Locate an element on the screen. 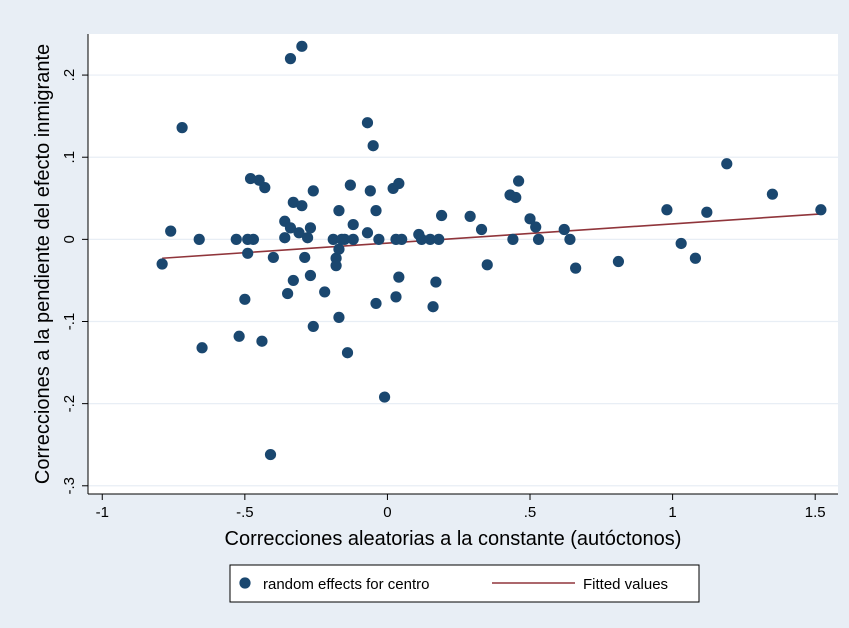  legend-label-fitted: Fitted values is located at coordinates (625, 584).